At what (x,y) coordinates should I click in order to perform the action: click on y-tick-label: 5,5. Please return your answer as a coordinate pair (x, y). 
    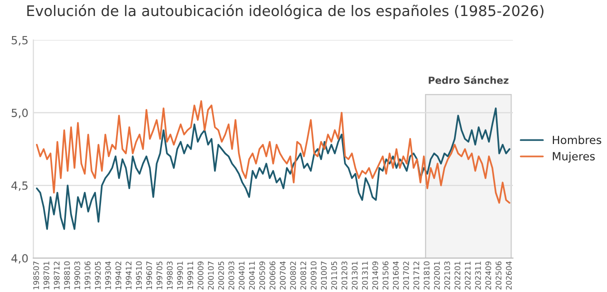
    Looking at the image, I should click on (20, 41).